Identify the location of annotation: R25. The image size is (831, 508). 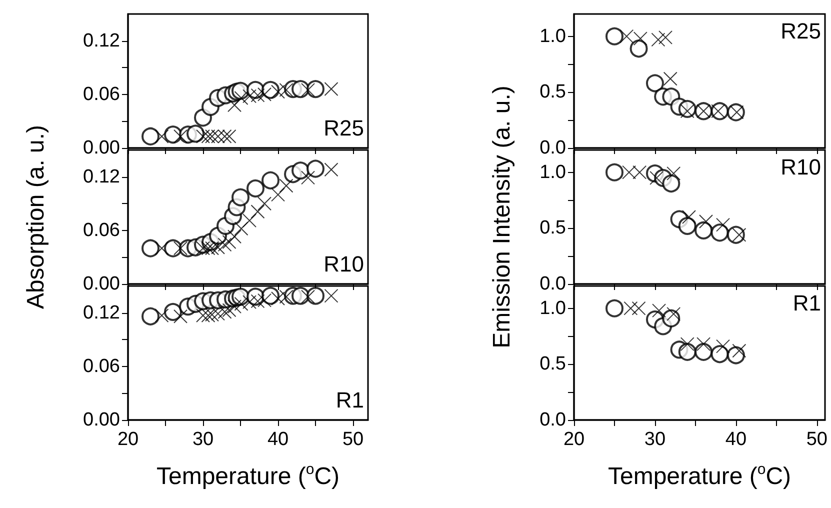
(800, 31).